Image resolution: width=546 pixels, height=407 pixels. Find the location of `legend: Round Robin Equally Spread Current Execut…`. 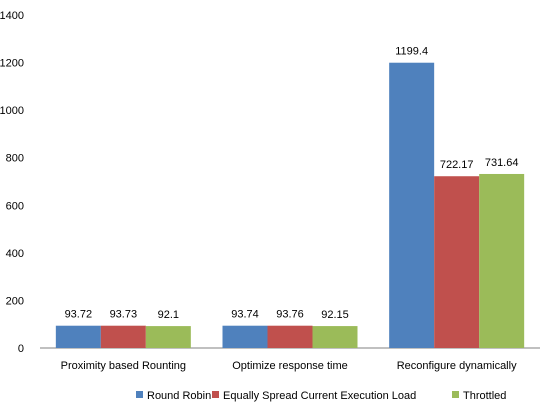

legend: Round Robin Equally Spread Current Execut… is located at coordinates (321, 396).